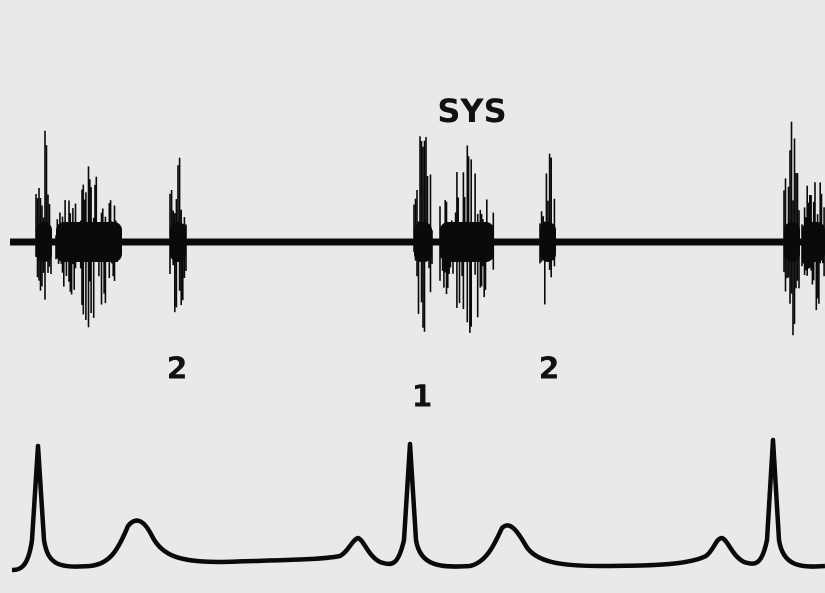 The height and width of the screenshot is (593, 825). Describe the element at coordinates (422, 397) in the screenshot. I see `s1-label: 1` at that location.